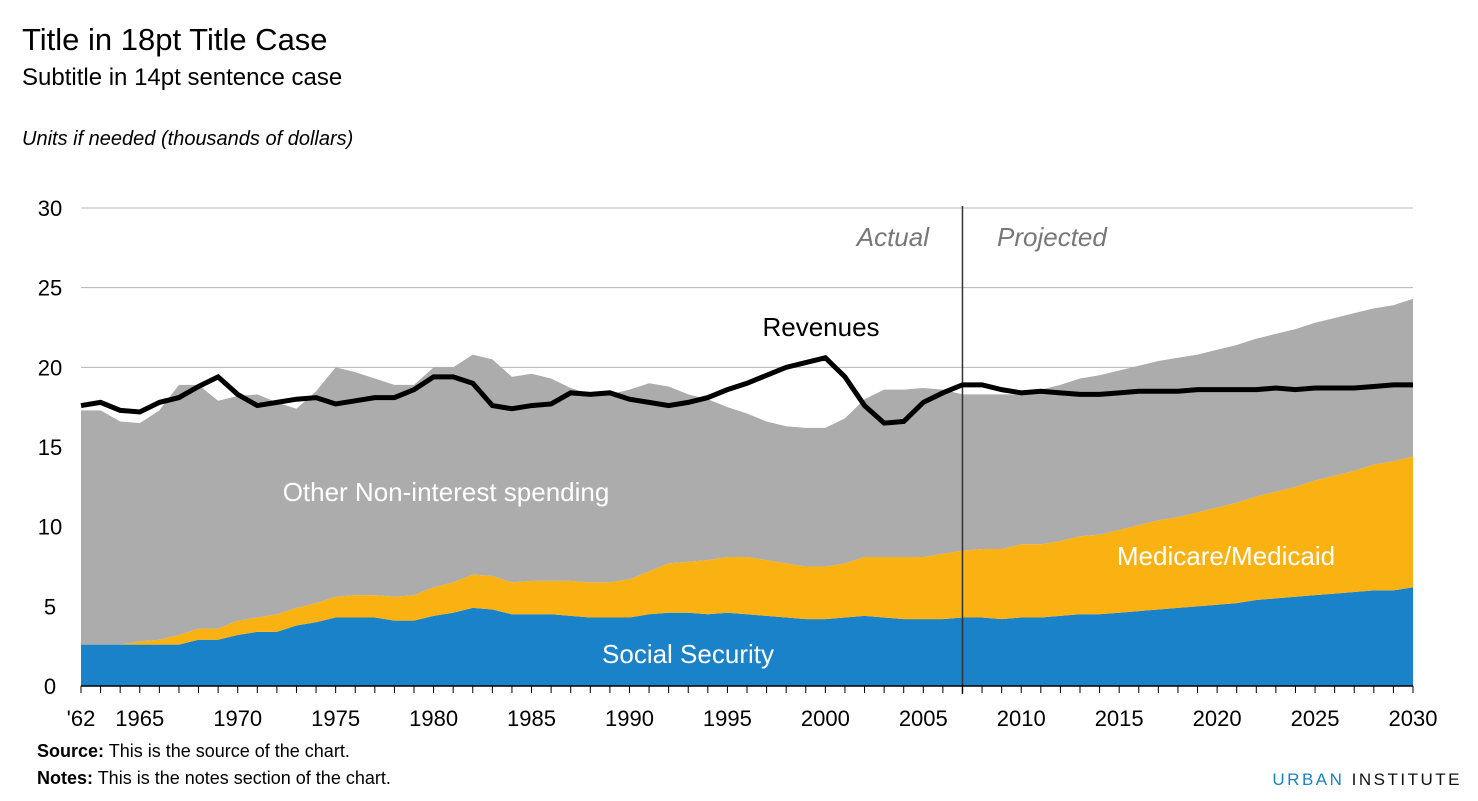 This screenshot has height=801, width=1478. Describe the element at coordinates (81, 718) in the screenshot. I see `x-tick-label: '62` at that location.